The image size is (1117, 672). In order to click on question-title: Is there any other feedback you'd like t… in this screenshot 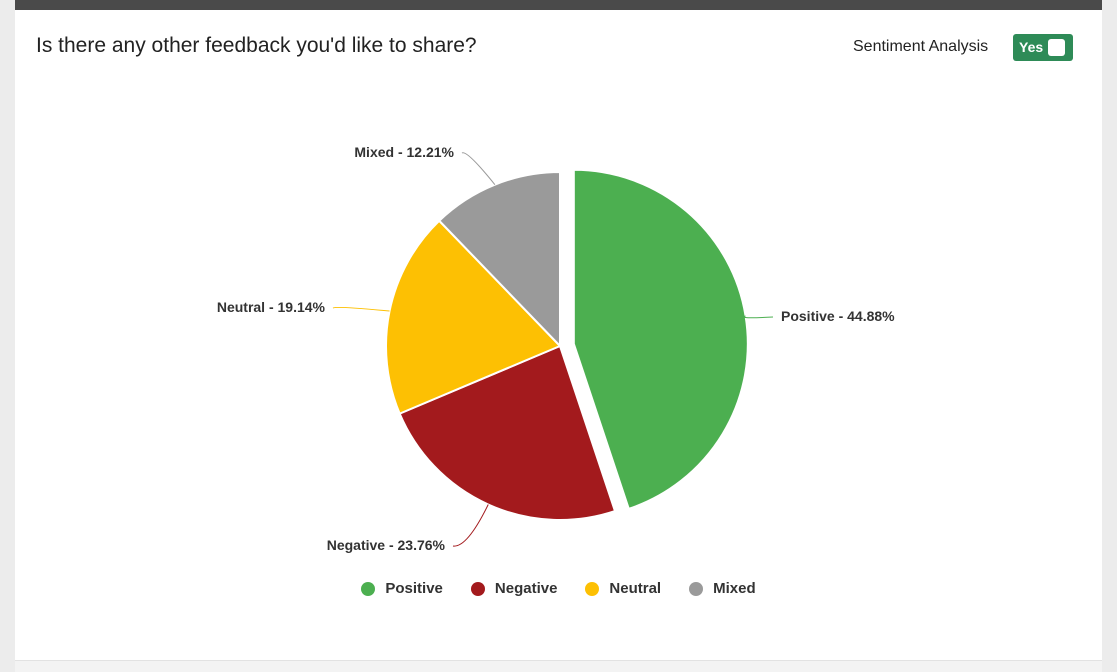, I will do `click(256, 45)`.